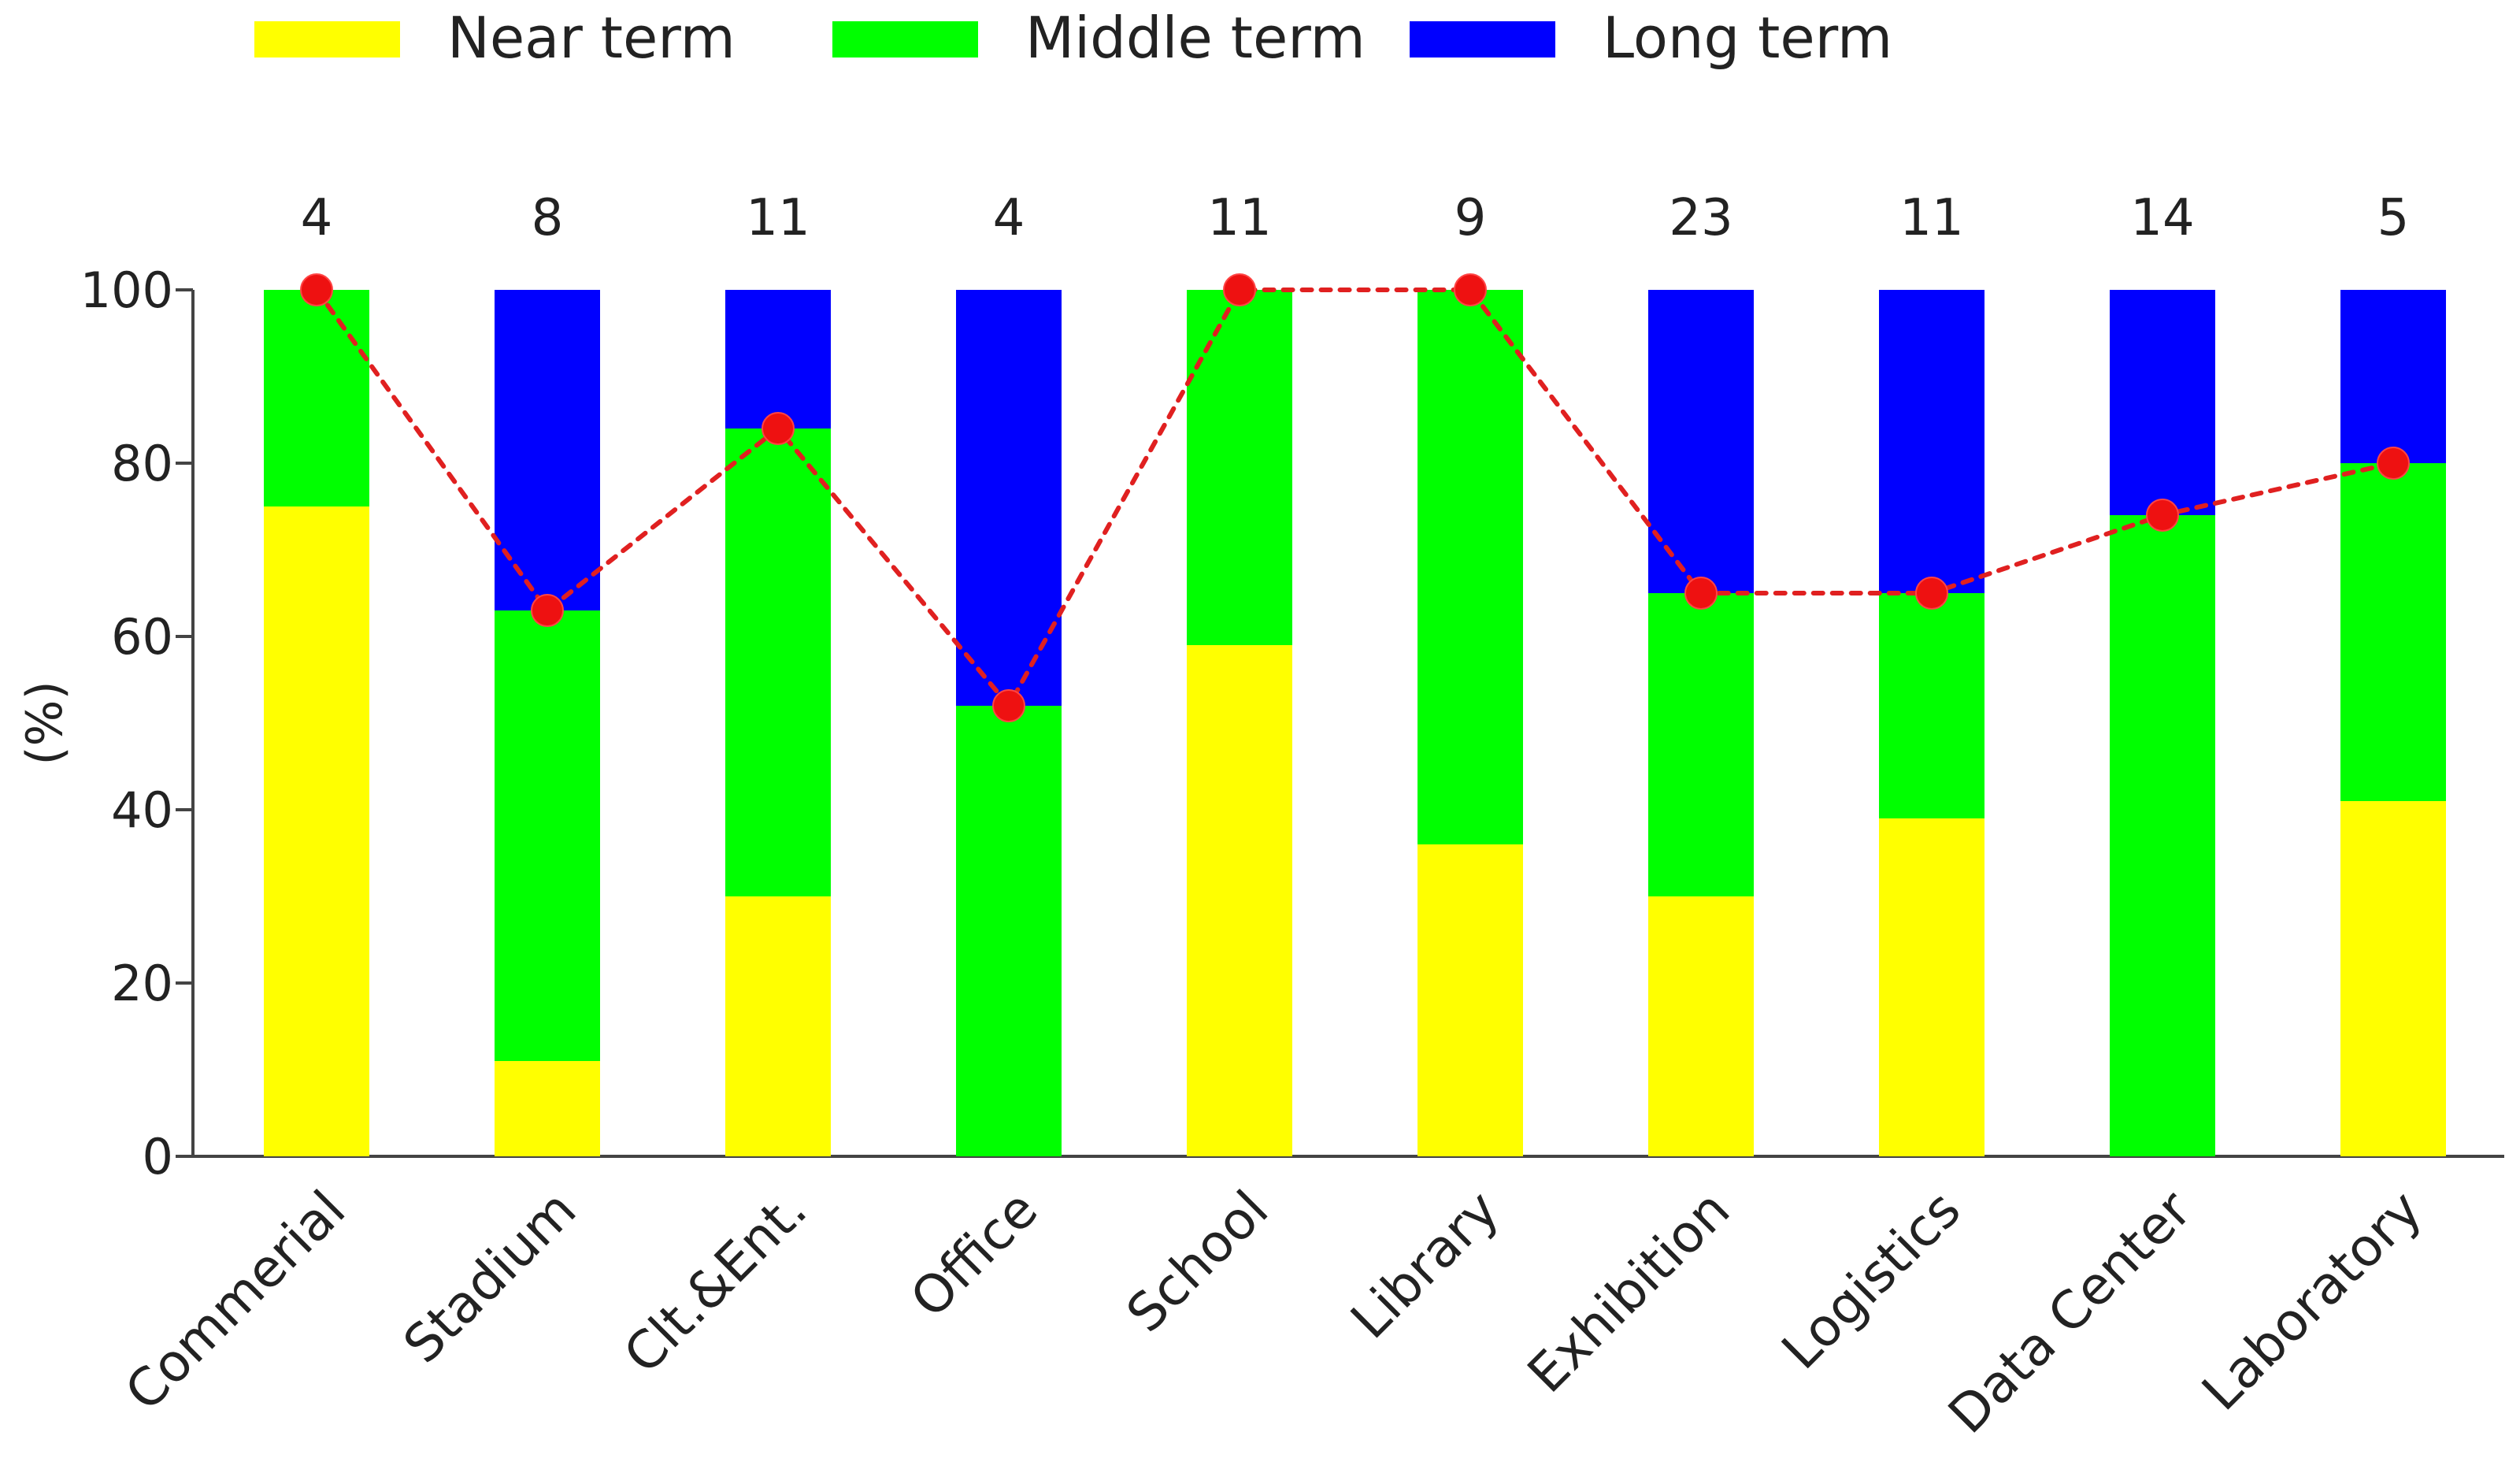 The height and width of the screenshot is (1484, 2520). Describe the element at coordinates (126, 290) in the screenshot. I see `y-tick-label: 100` at that location.